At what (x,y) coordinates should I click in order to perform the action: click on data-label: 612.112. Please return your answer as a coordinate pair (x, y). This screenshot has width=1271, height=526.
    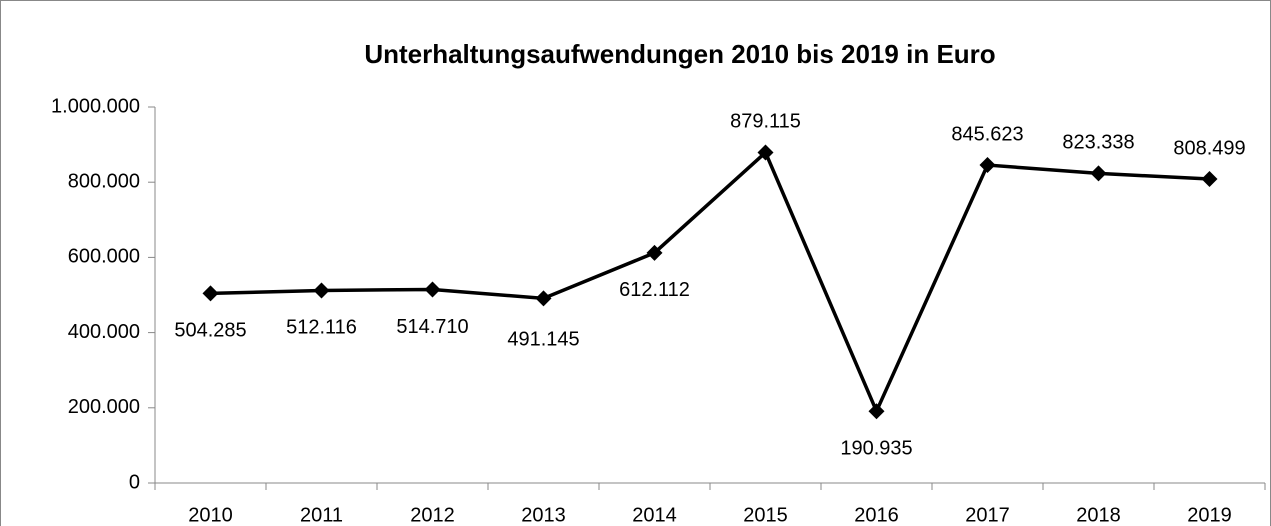
    Looking at the image, I should click on (654, 290).